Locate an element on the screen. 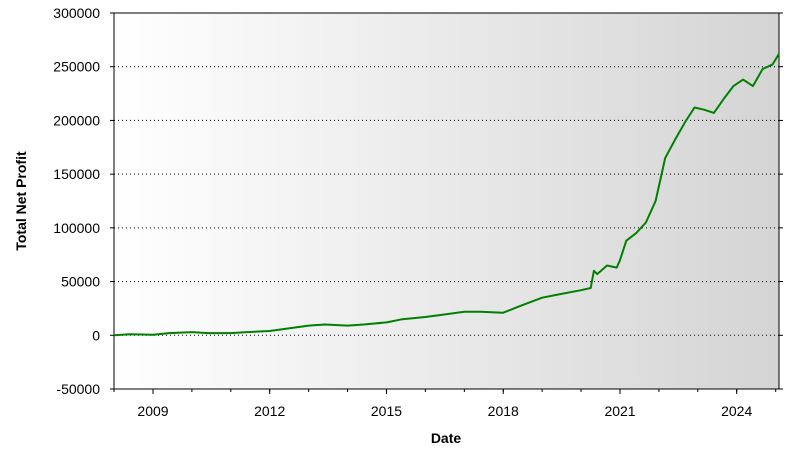 The height and width of the screenshot is (462, 812). x-tick-label: 2015 is located at coordinates (386, 411).